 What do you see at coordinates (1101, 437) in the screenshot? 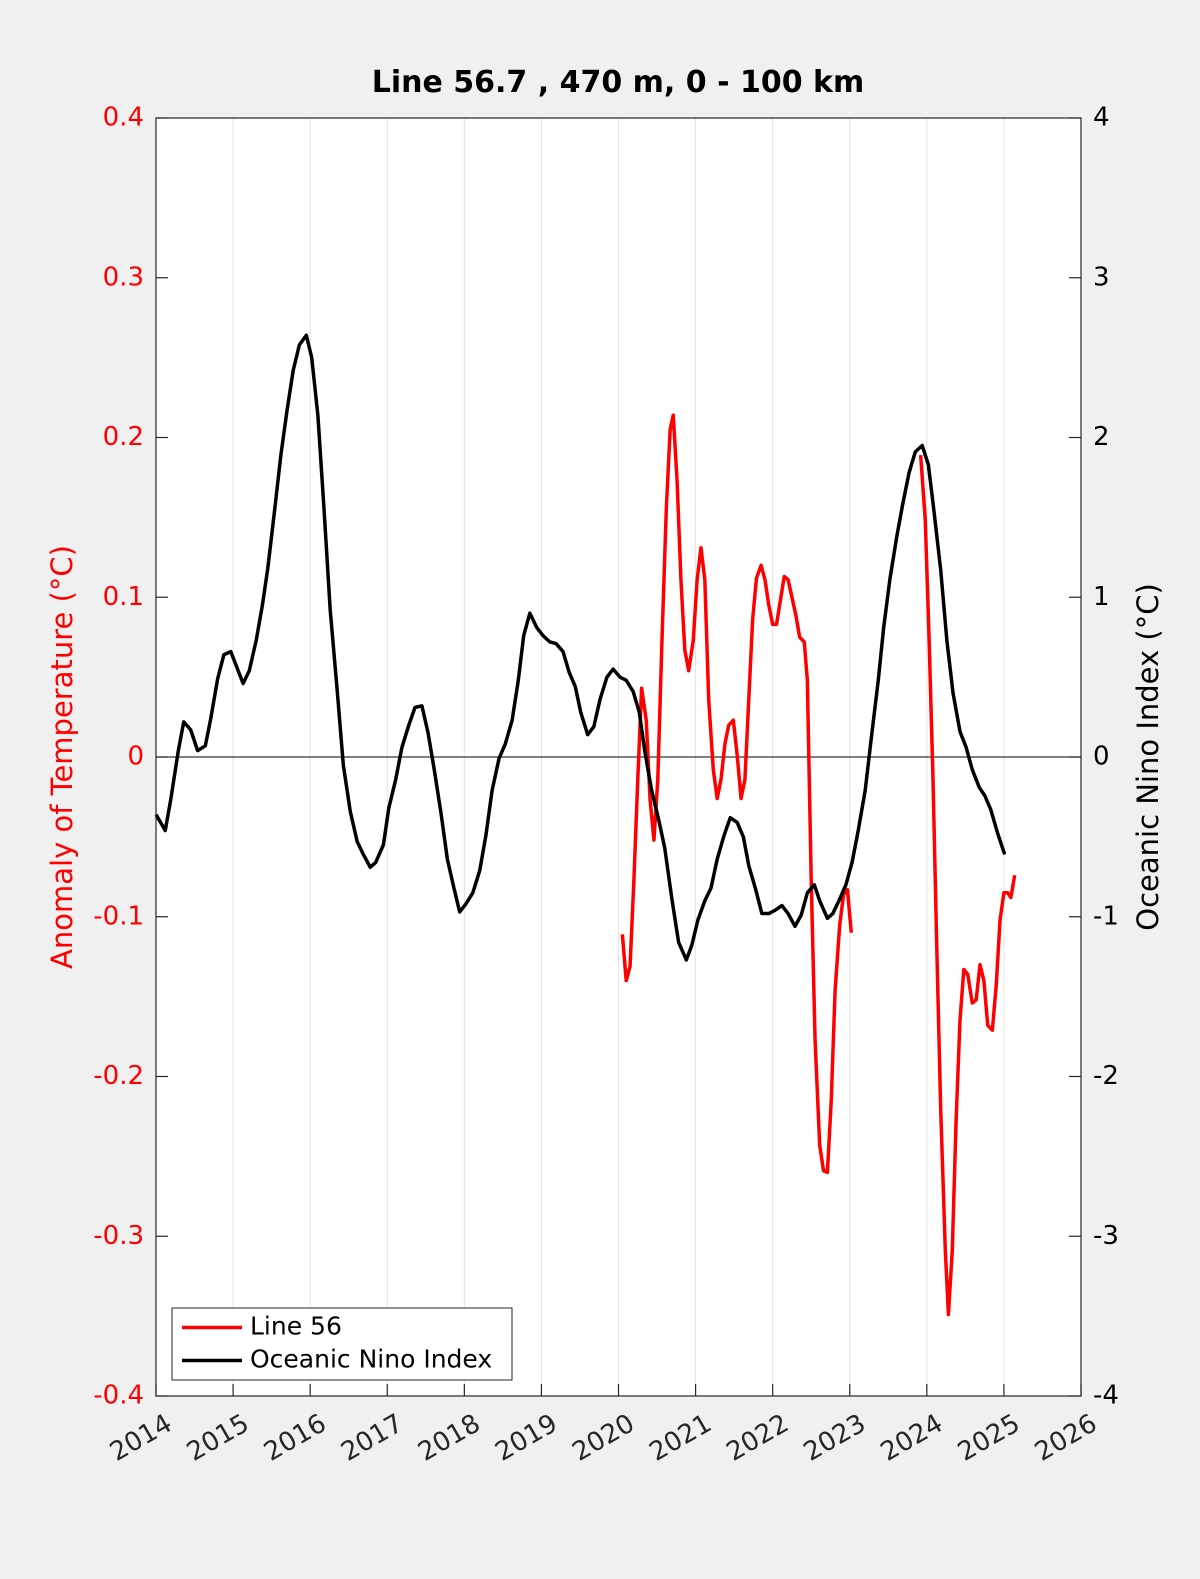
I see `y2-tick-label: 2` at bounding box center [1101, 437].